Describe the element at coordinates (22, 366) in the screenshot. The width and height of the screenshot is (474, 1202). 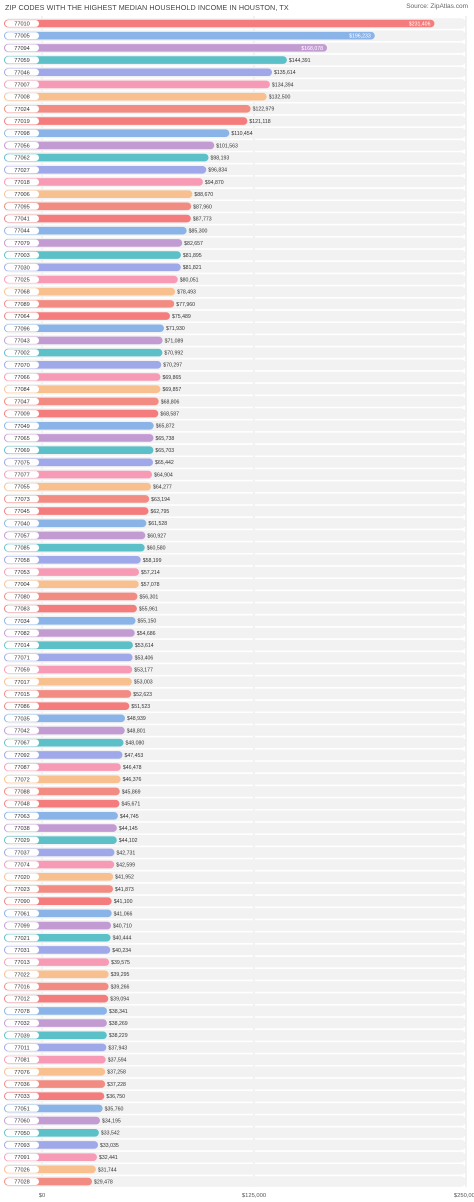
I see `zip-label: 77070` at that location.